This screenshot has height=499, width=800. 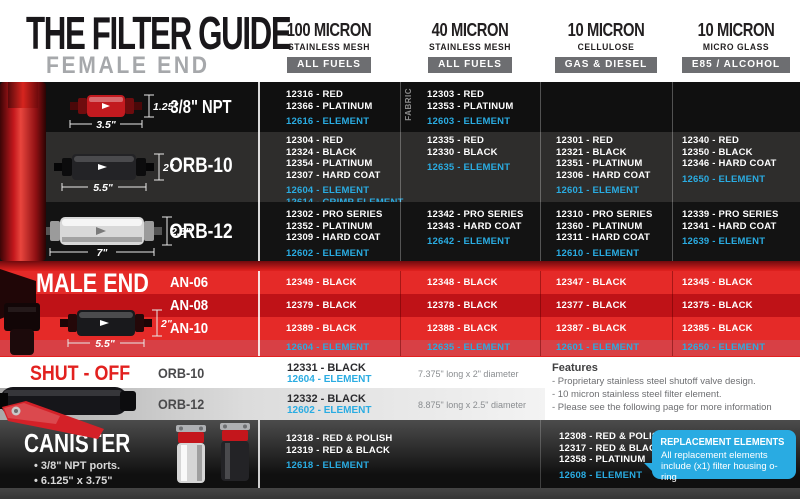 I want to click on parts-cell: 12379 - BLACK, so click(x=329, y=305).